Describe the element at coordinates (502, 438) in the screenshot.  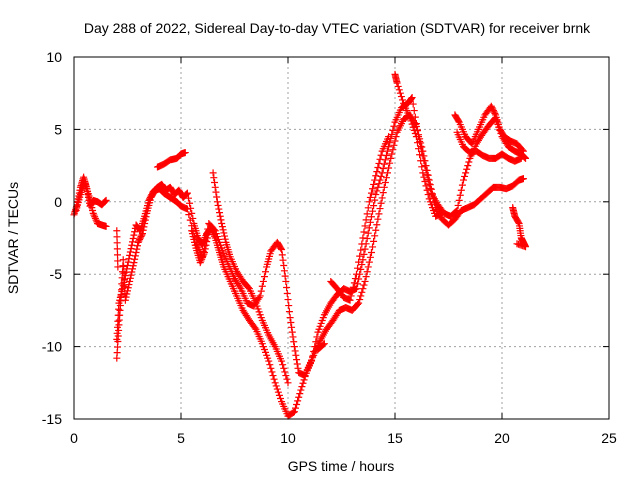
I see `x-tick-label: 20` at that location.